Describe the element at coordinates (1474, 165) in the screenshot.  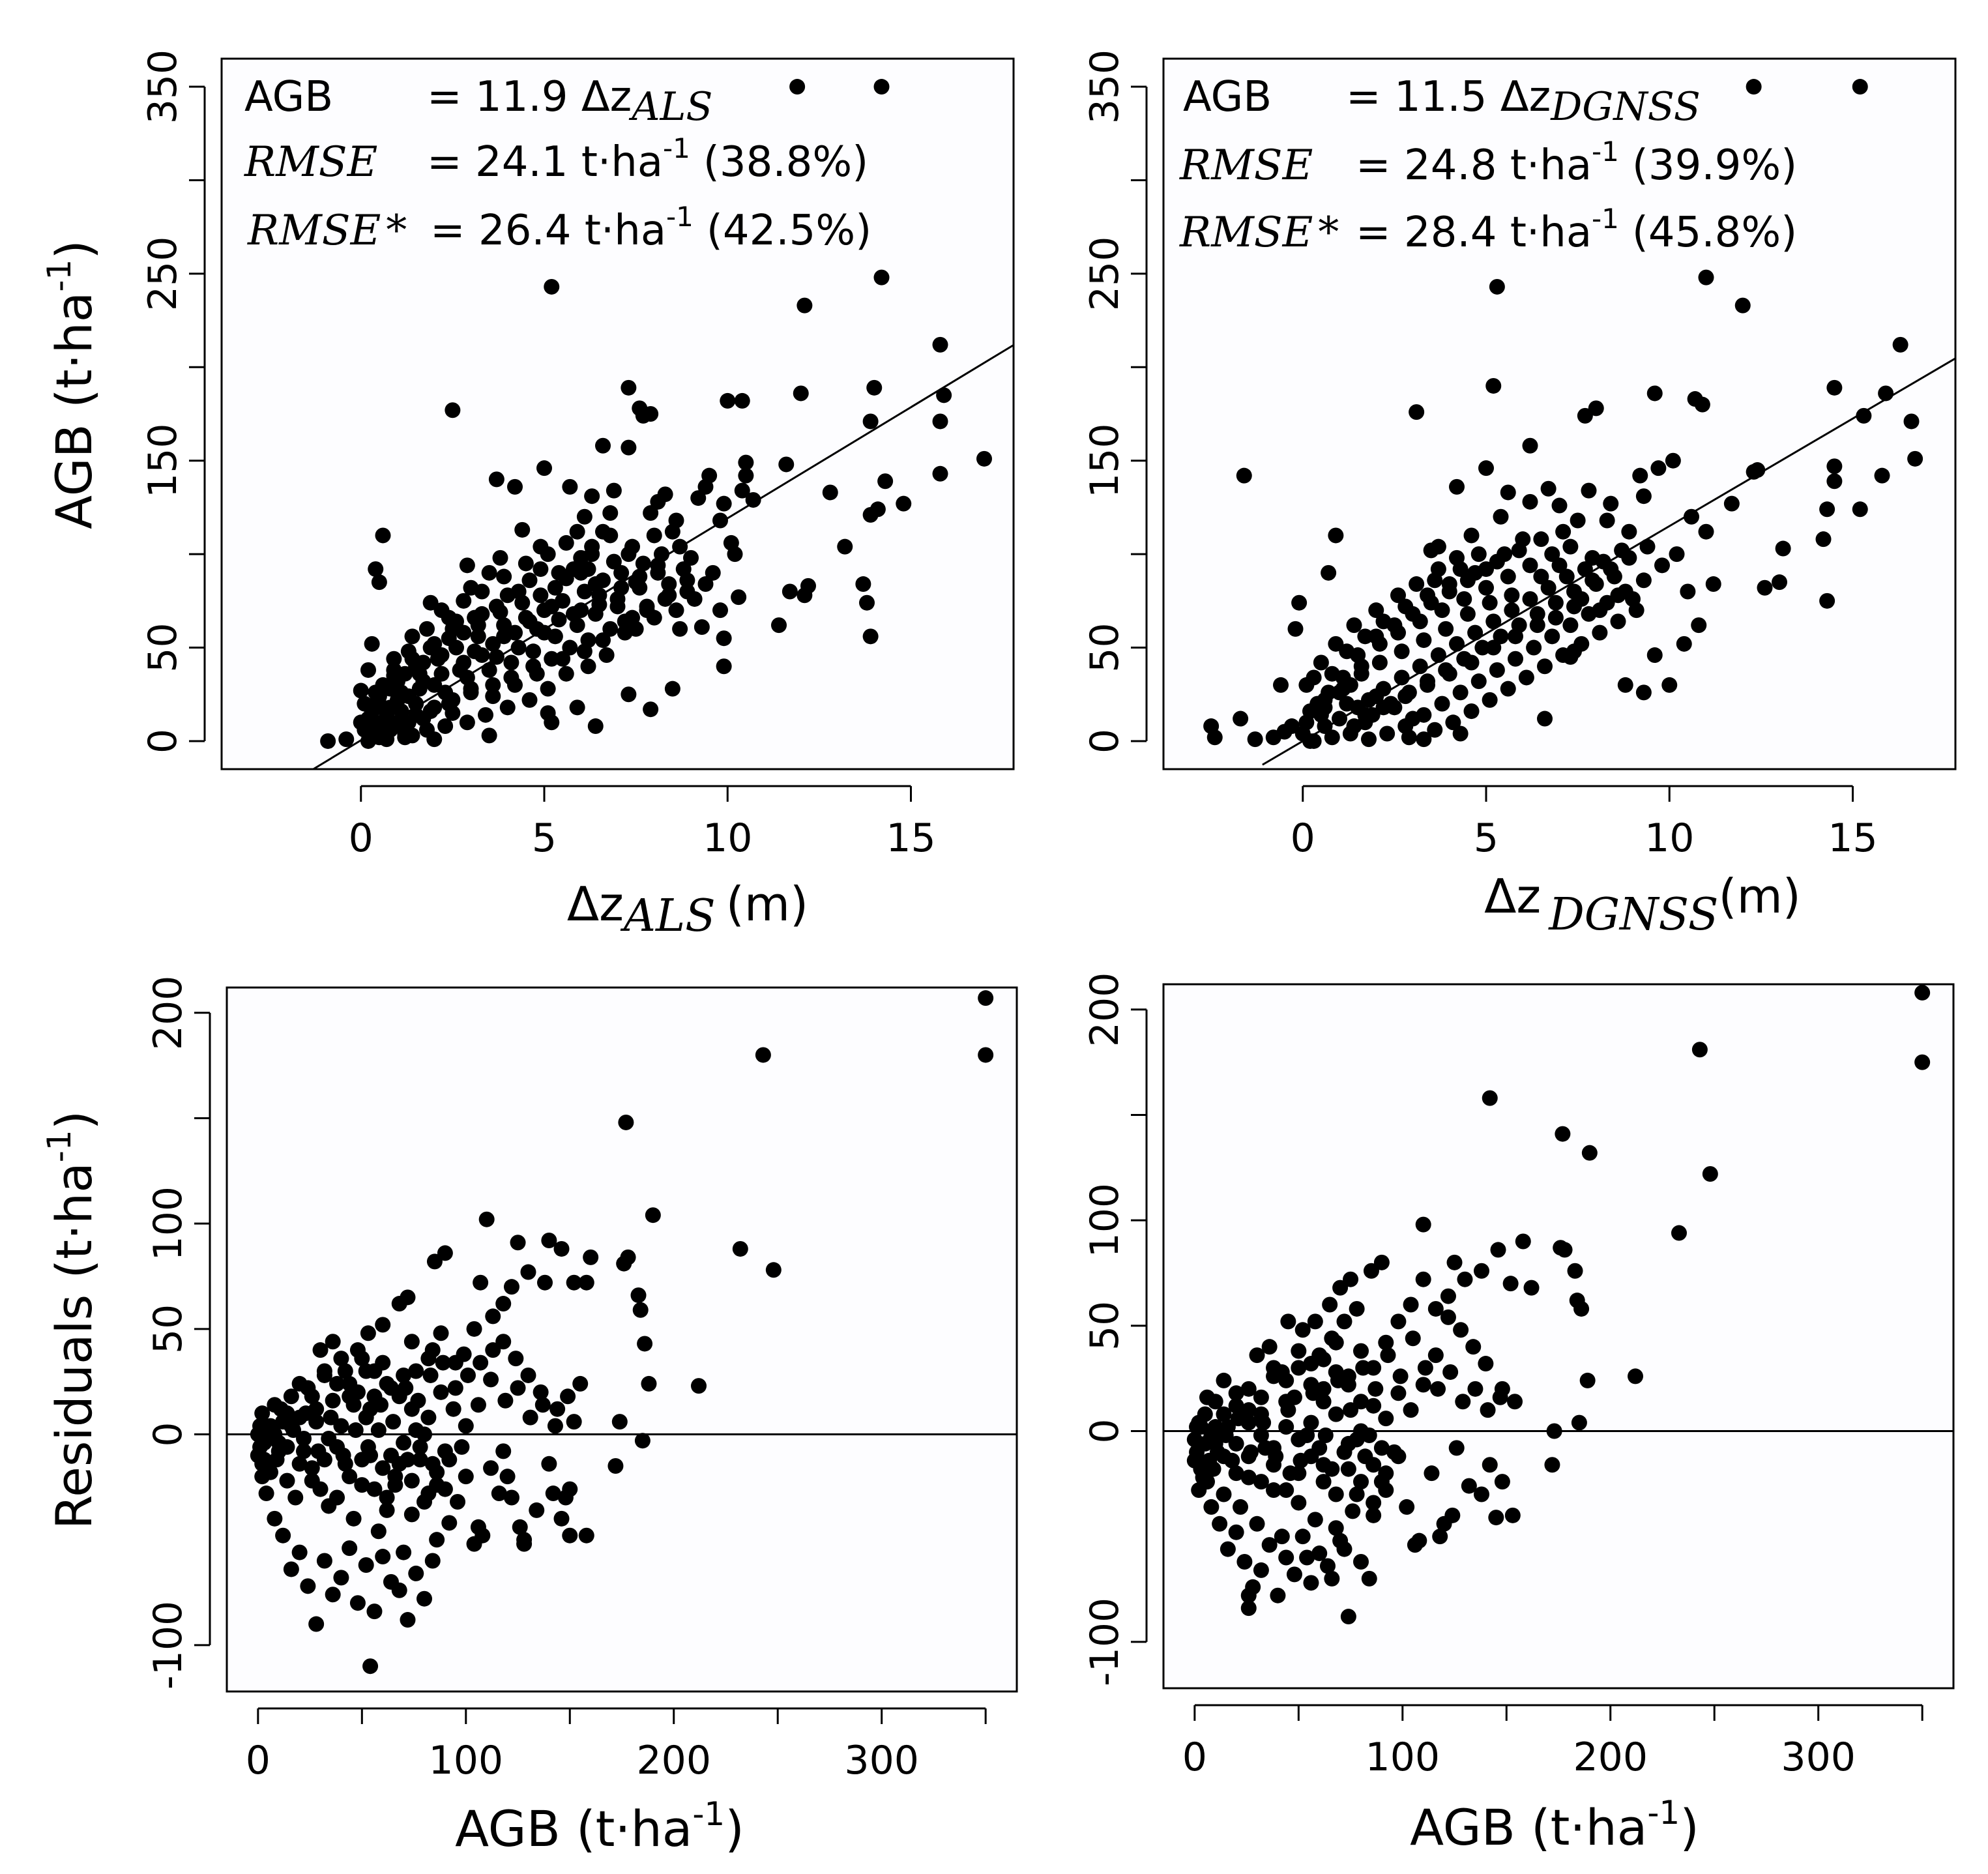
I see `annot-b-line2-eq: = 24.8 t·ha` at that location.